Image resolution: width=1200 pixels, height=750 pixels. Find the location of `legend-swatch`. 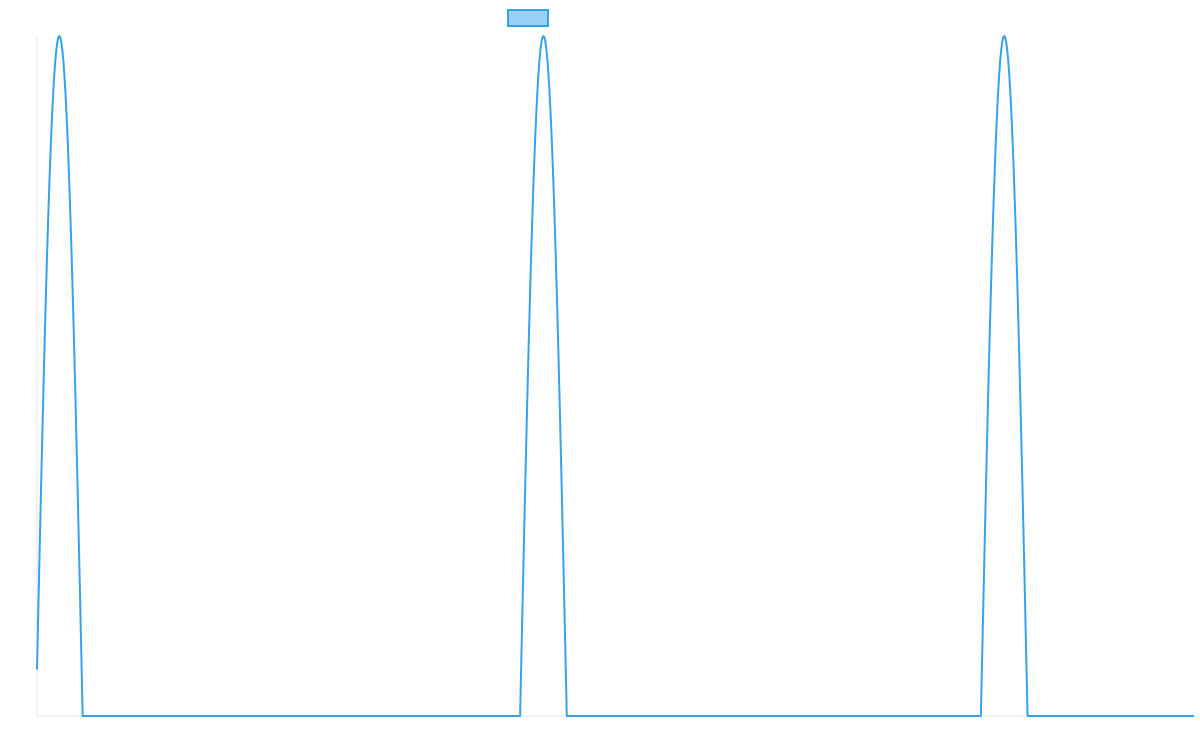

legend-swatch is located at coordinates (528, 18).